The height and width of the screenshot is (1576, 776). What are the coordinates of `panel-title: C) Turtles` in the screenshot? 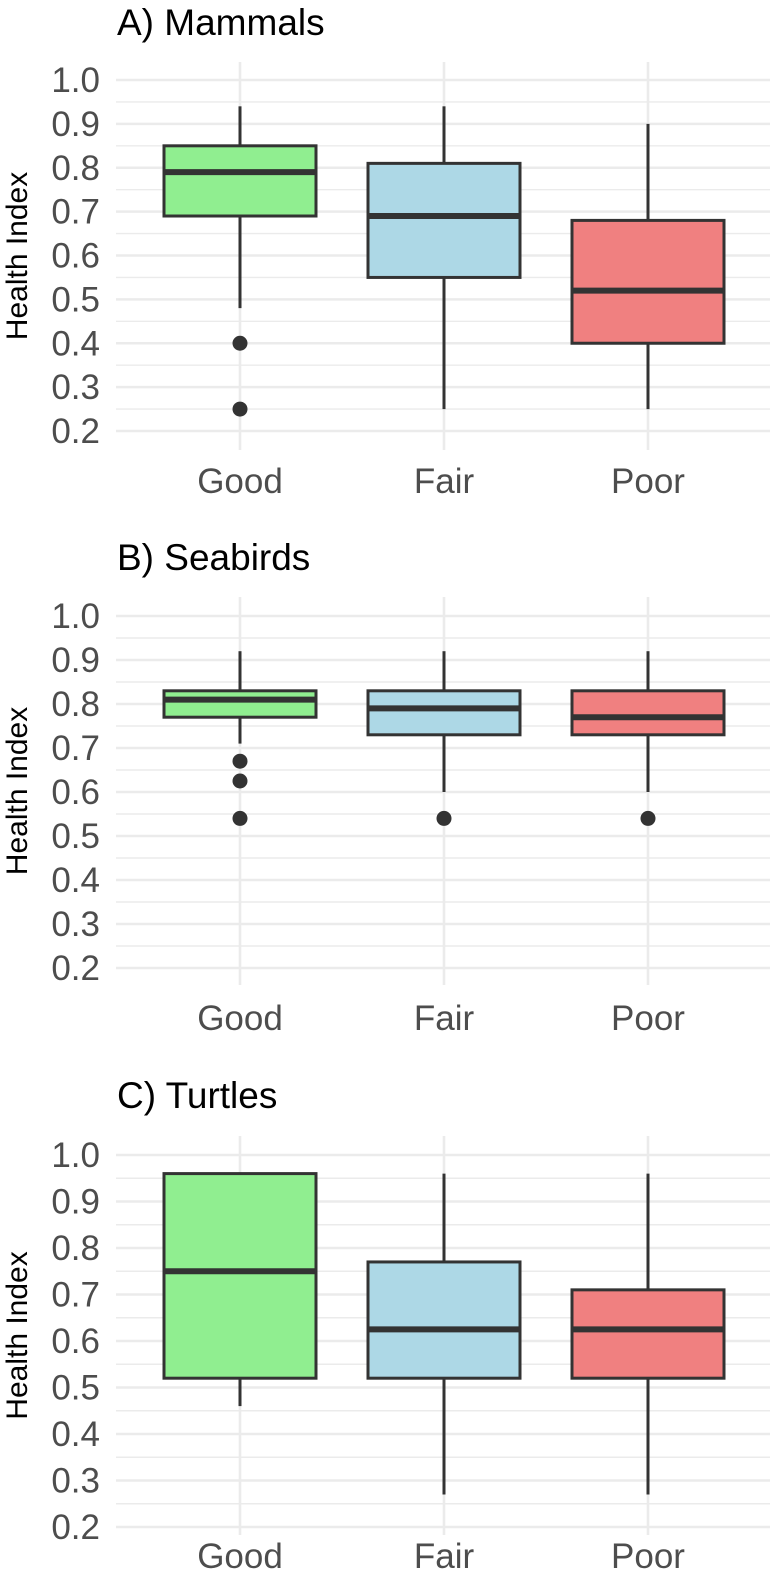 It's located at (197, 1095).